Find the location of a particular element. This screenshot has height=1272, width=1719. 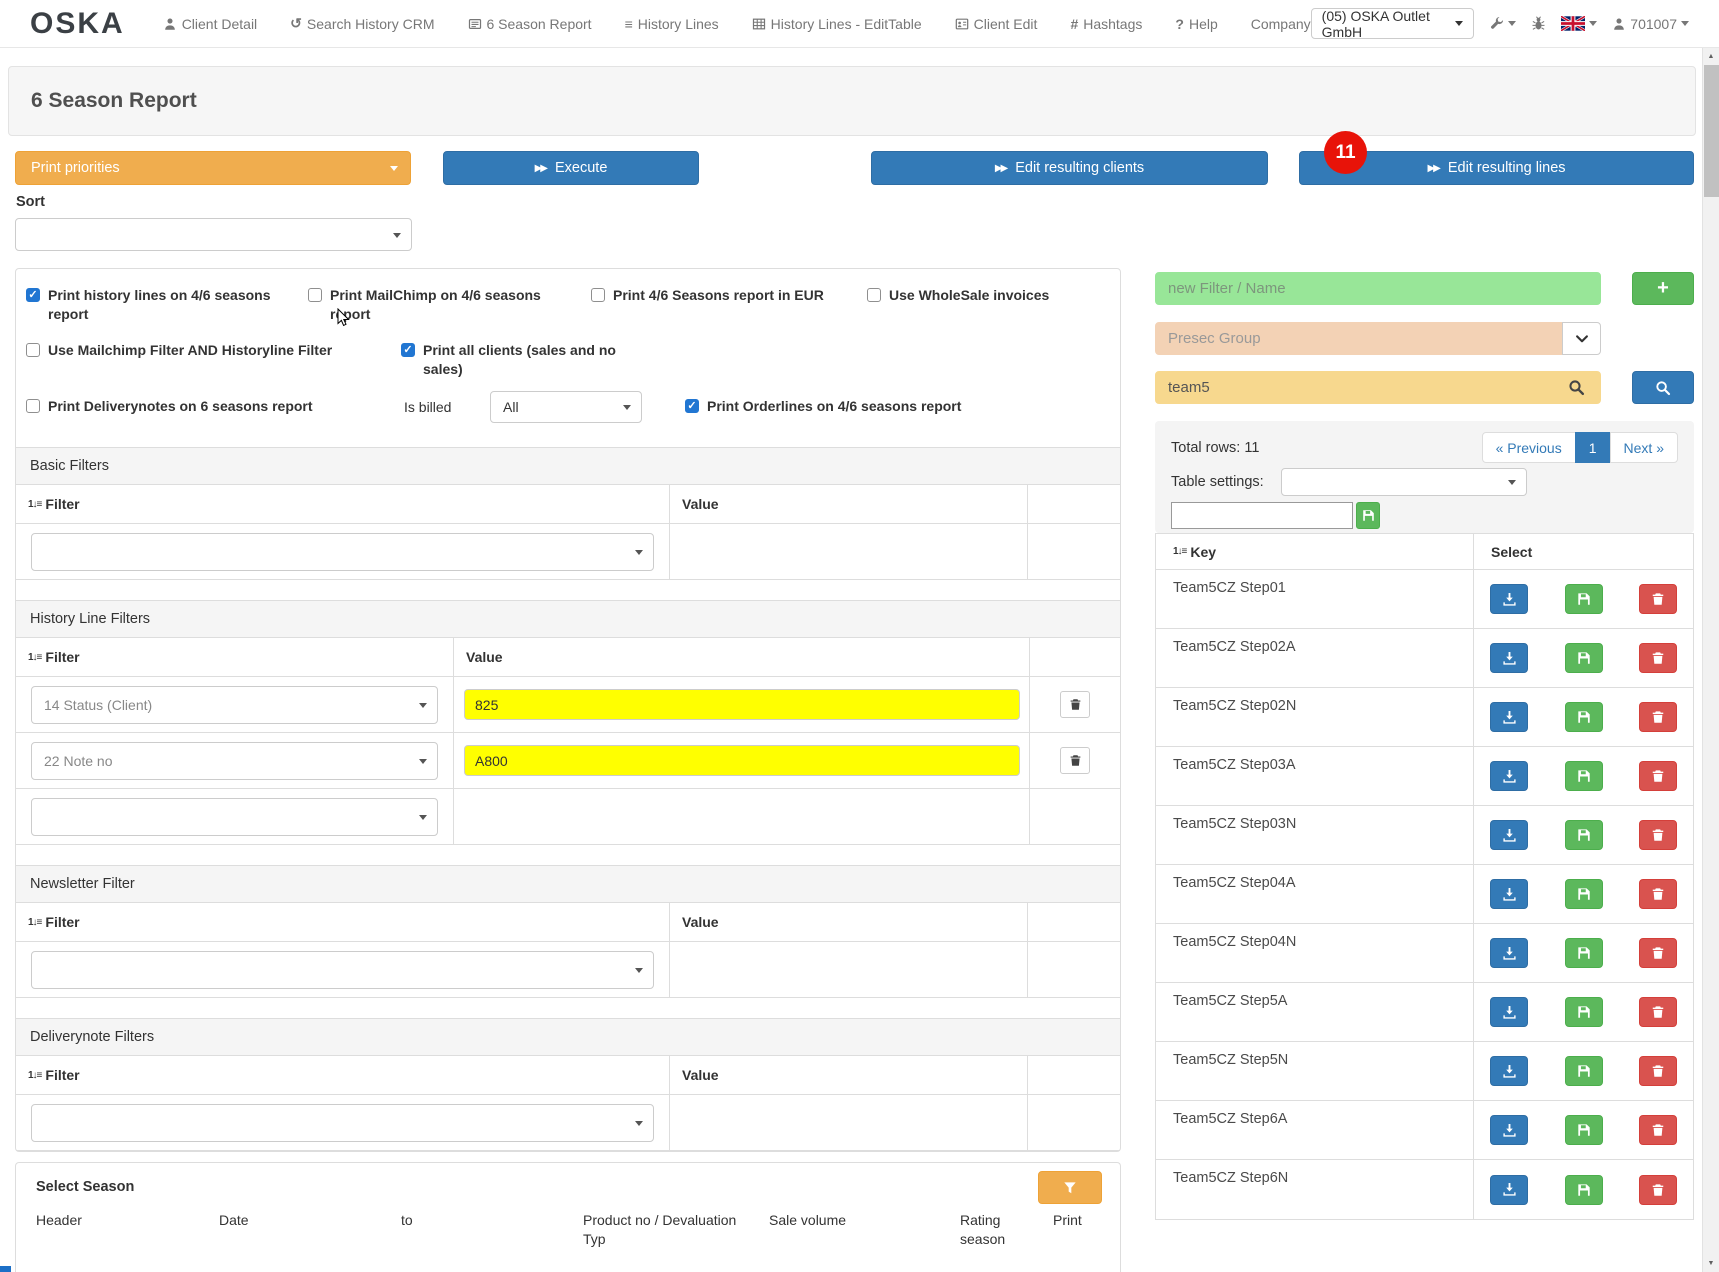

next-page-button: Next » is located at coordinates (1643, 447).